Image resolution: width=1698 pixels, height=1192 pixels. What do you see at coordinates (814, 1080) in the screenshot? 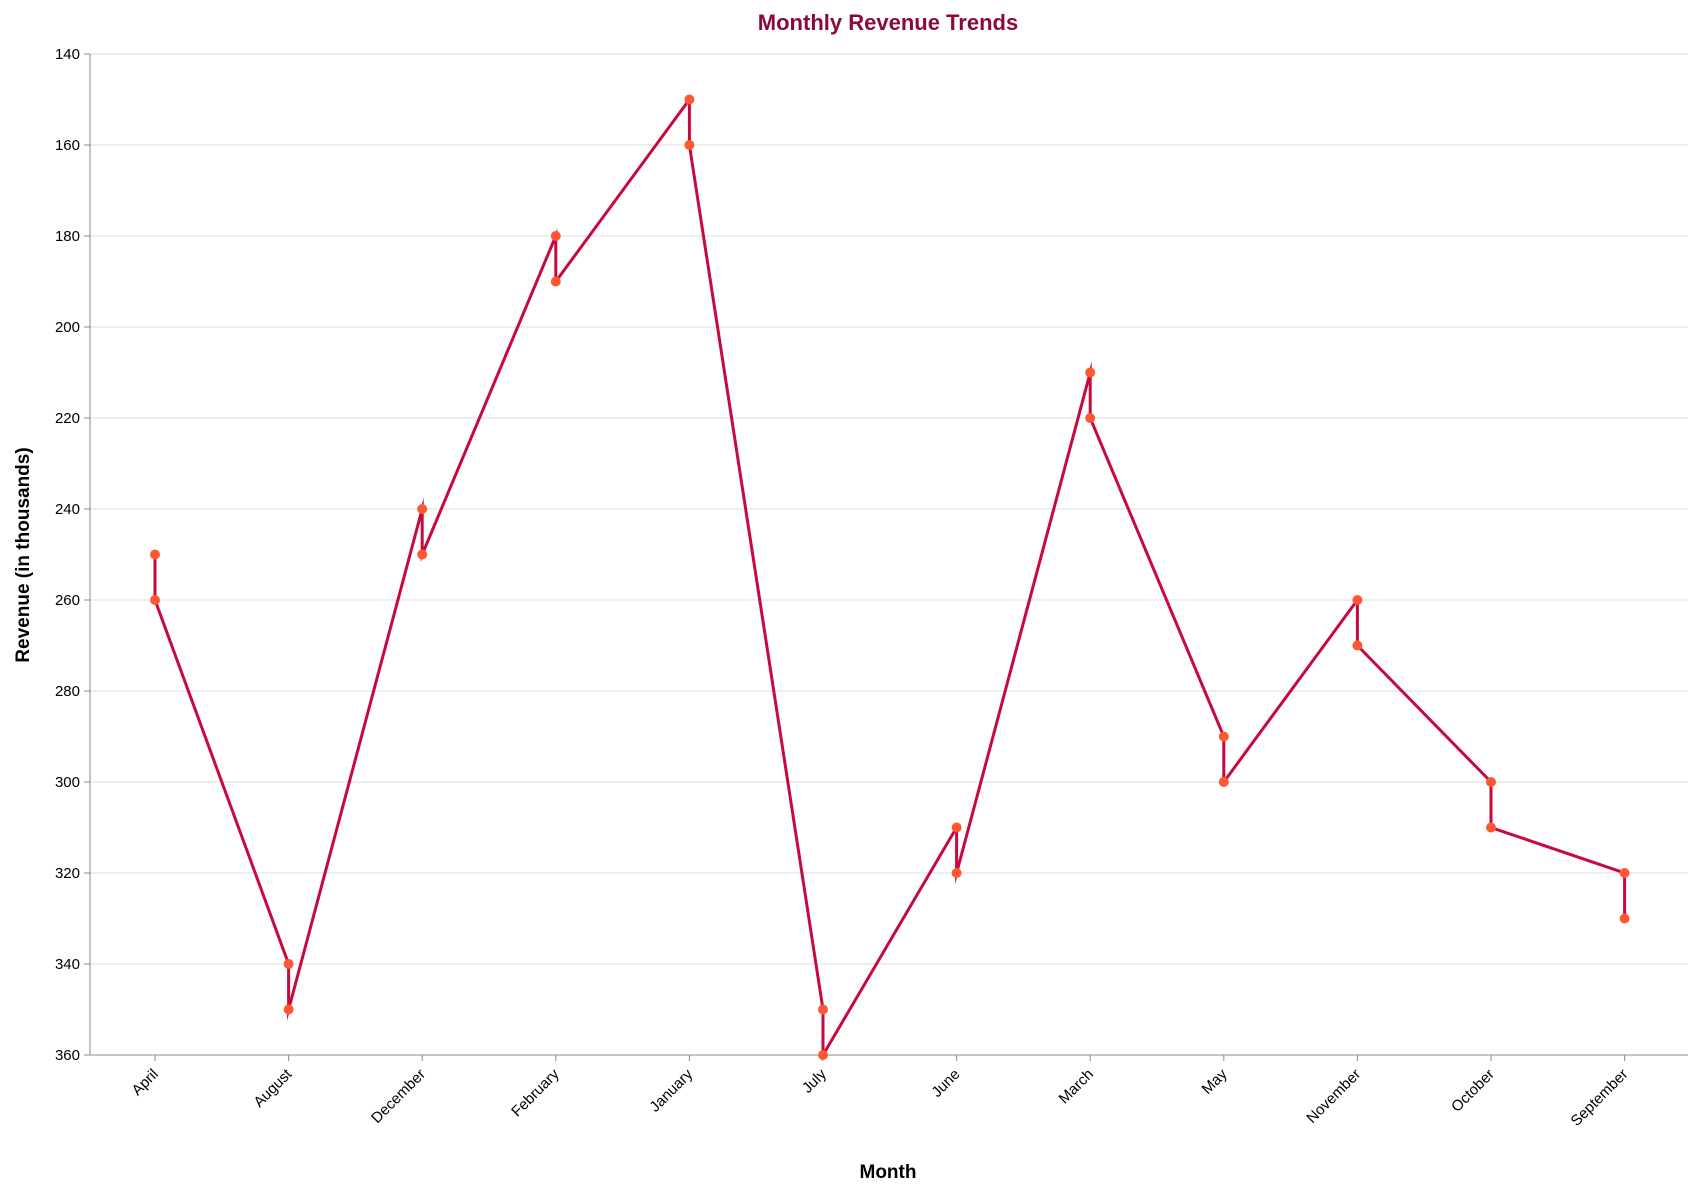
I see `x-tick-label: July` at bounding box center [814, 1080].